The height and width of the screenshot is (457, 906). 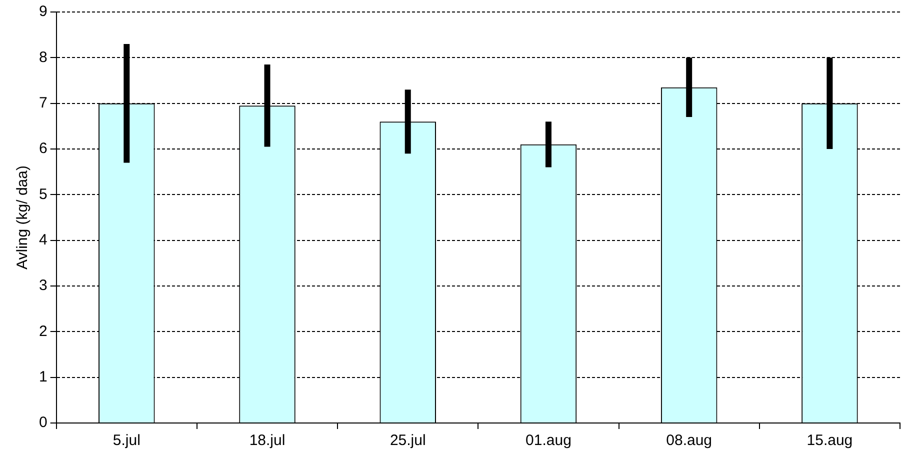 What do you see at coordinates (689, 441) in the screenshot?
I see `x-tick-label: 08.aug` at bounding box center [689, 441].